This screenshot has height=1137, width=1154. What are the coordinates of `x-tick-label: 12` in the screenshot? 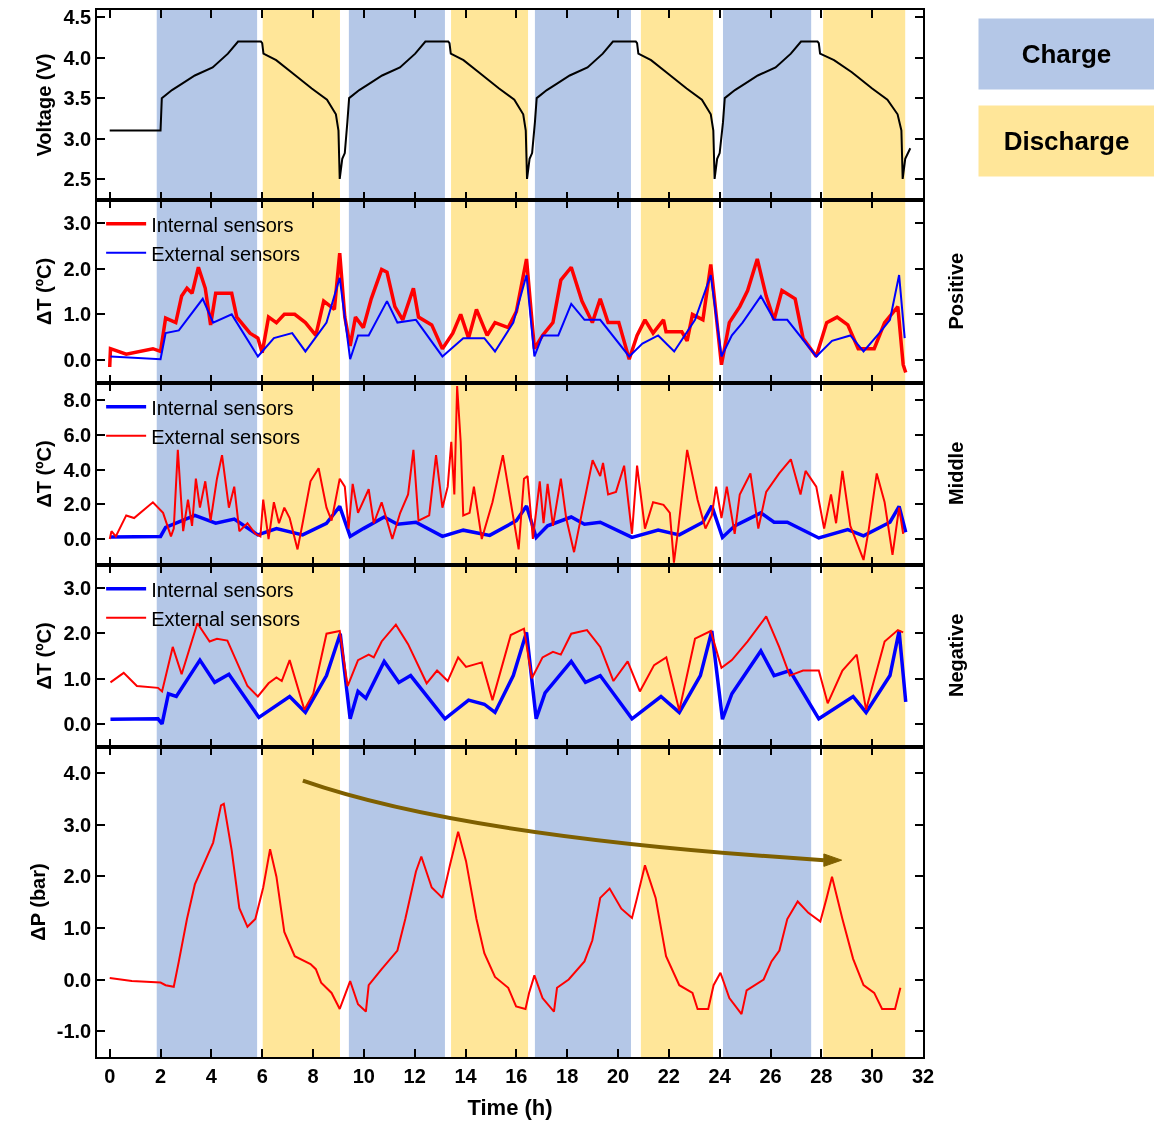 It's located at (414, 1075).